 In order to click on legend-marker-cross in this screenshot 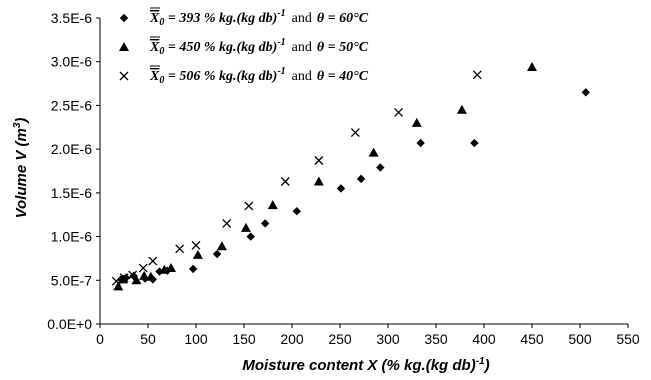, I will do `click(124, 76)`.